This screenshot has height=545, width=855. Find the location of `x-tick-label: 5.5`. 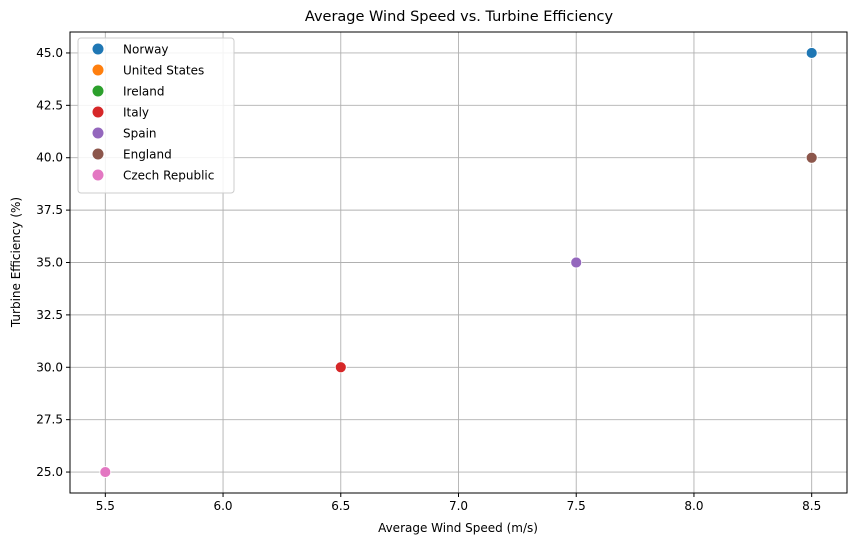

x-tick-label: 5.5 is located at coordinates (105, 506).